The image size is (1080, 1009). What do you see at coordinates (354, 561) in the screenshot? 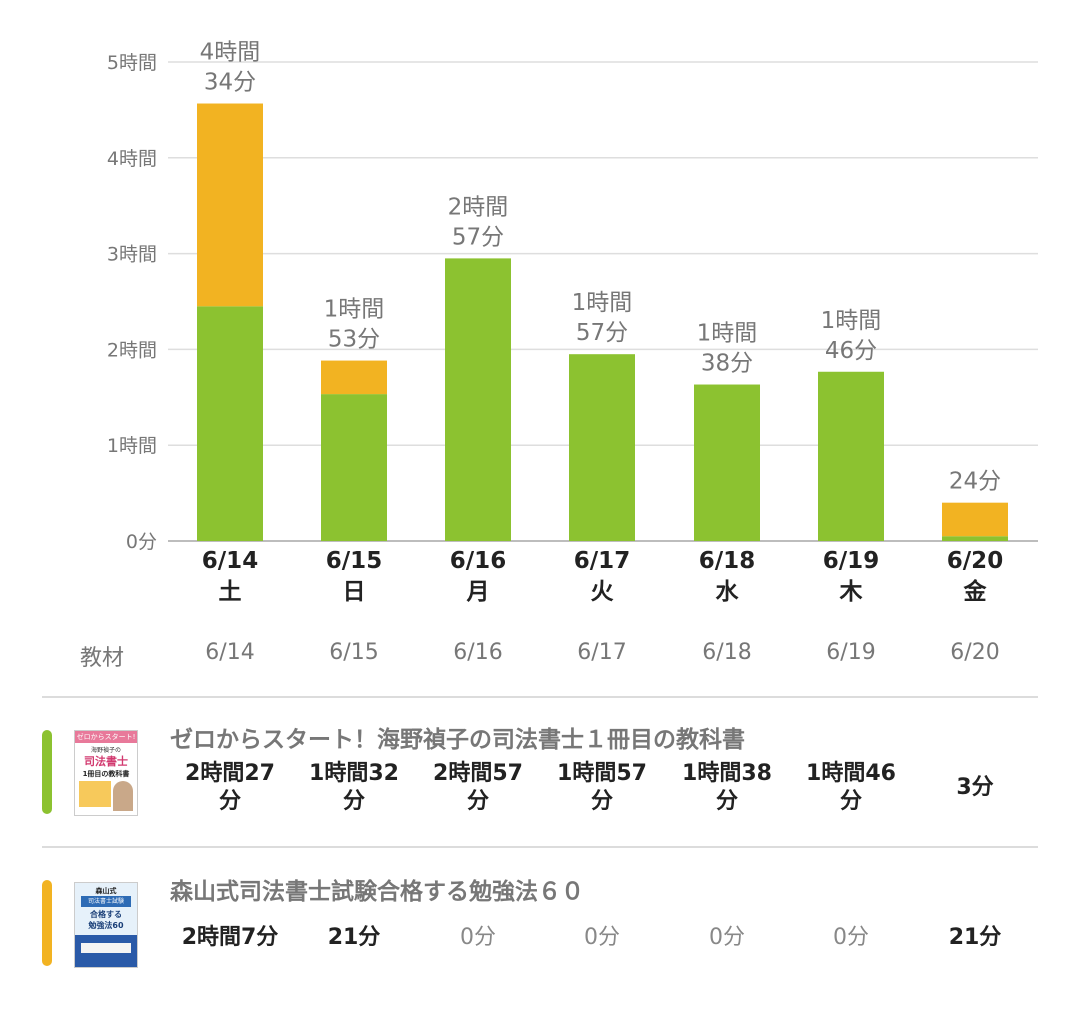
I see `x-axis-date-label: 6/15` at bounding box center [354, 561].